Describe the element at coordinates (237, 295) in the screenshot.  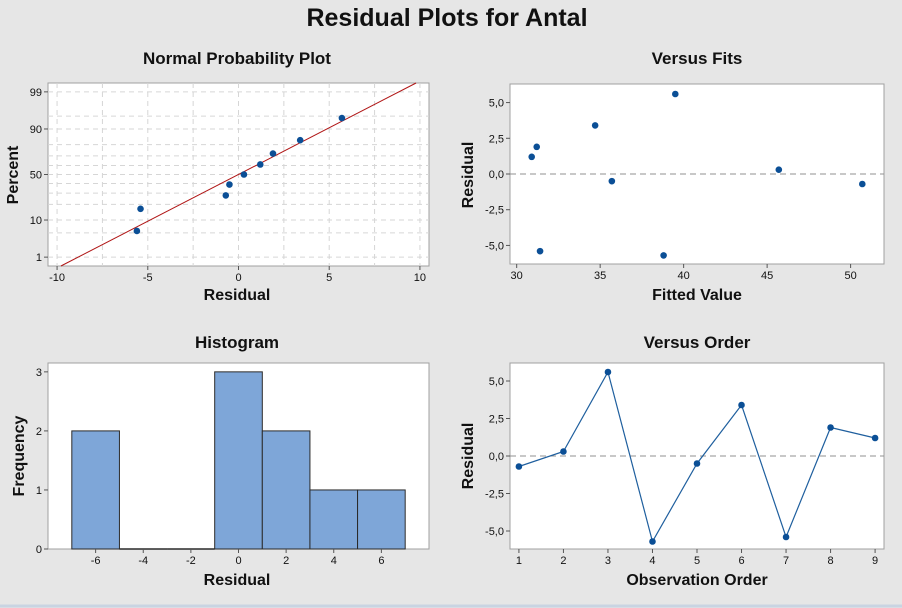
I see `normal-probability-plot-x-axis-label: Residual` at that location.